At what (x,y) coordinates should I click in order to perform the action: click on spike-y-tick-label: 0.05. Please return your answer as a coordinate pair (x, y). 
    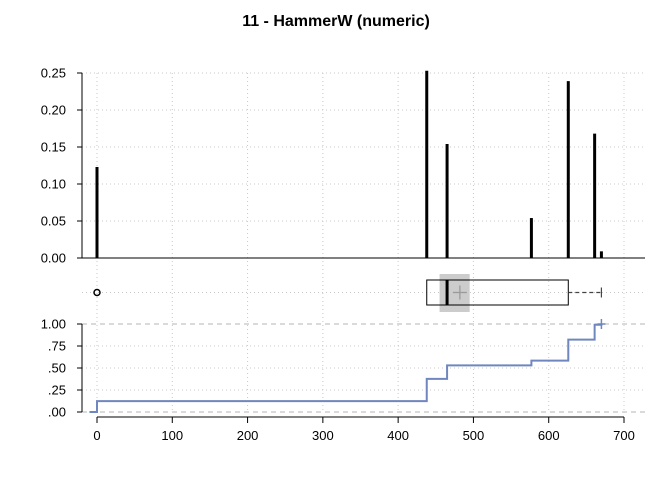
    Looking at the image, I should click on (53, 221).